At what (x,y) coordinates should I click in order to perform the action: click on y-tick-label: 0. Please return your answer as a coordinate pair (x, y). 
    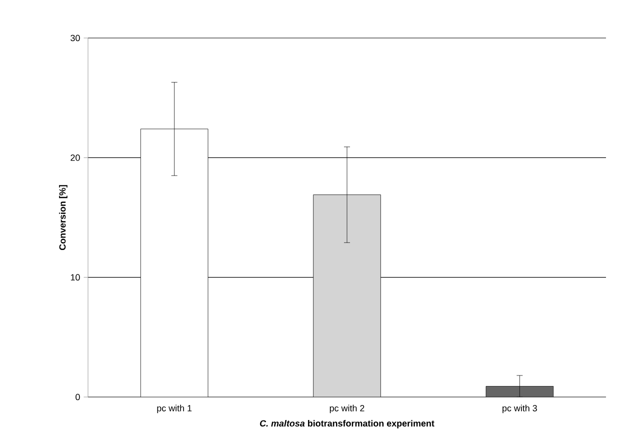
    Looking at the image, I should click on (78, 397).